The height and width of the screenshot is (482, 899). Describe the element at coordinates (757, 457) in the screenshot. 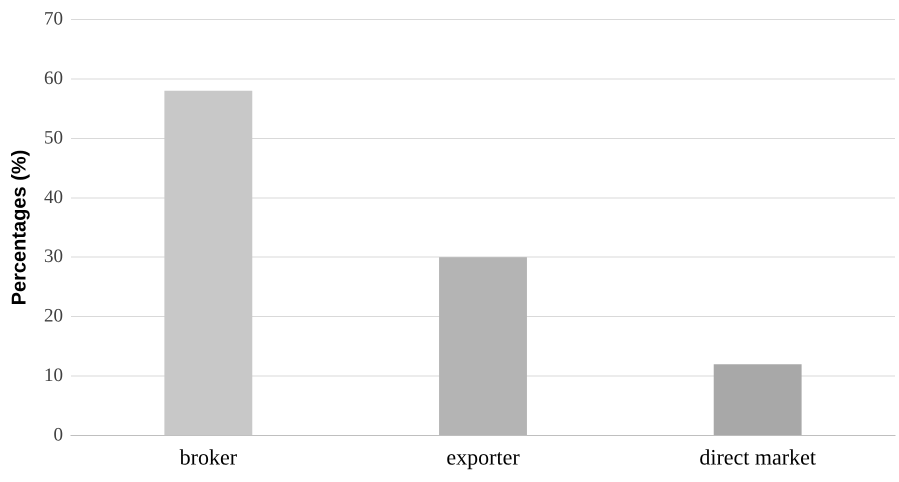

I see `x-tick-label: direct market` at that location.